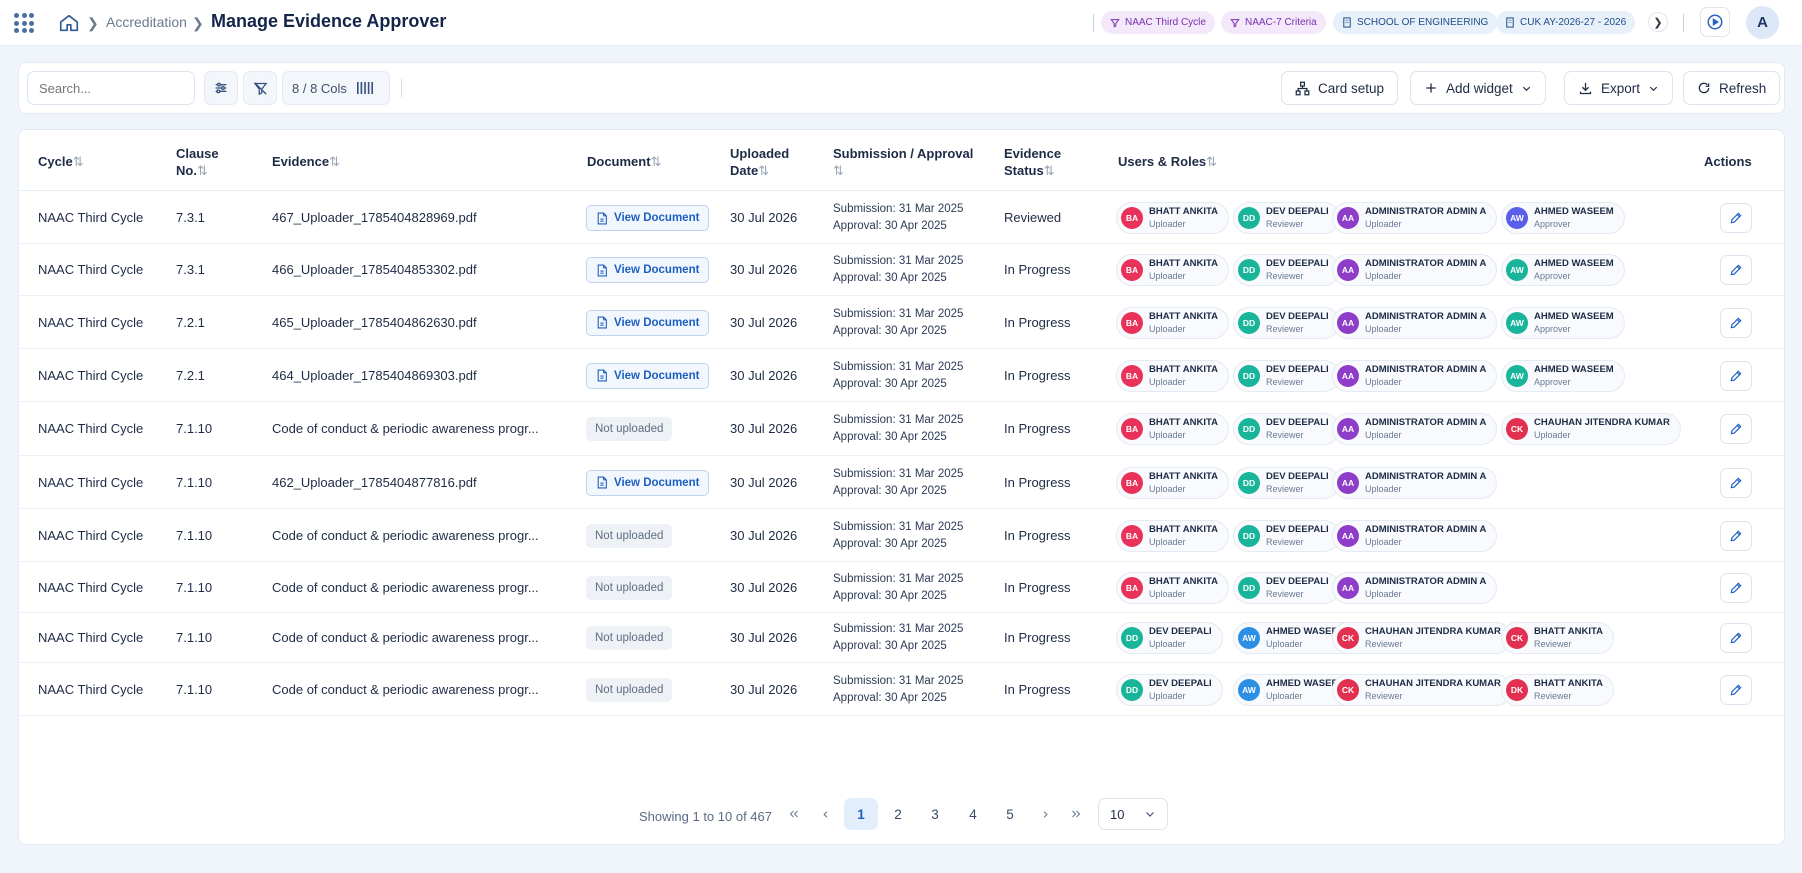 The image size is (1802, 873). What do you see at coordinates (197, 162) in the screenshot?
I see `column-header-clause: Clause No.⇅` at bounding box center [197, 162].